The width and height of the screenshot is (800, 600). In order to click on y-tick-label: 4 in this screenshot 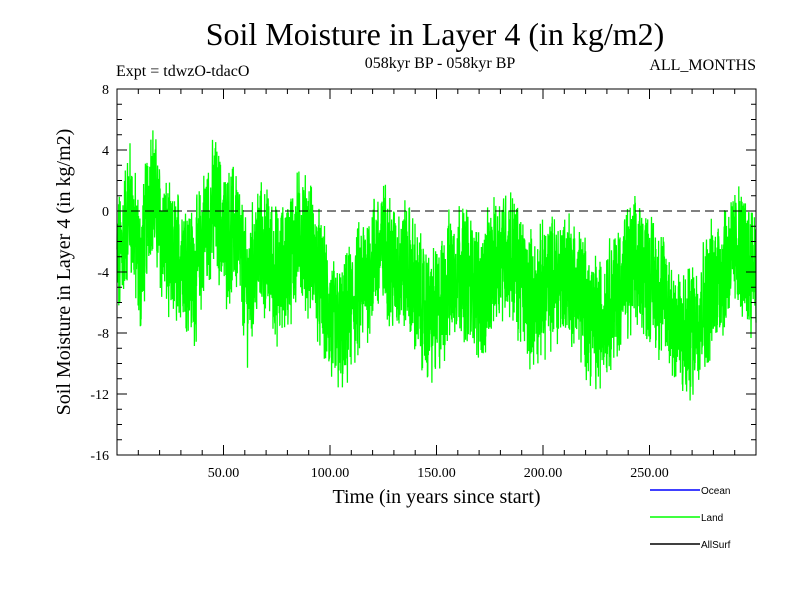, I will do `click(105, 151)`.